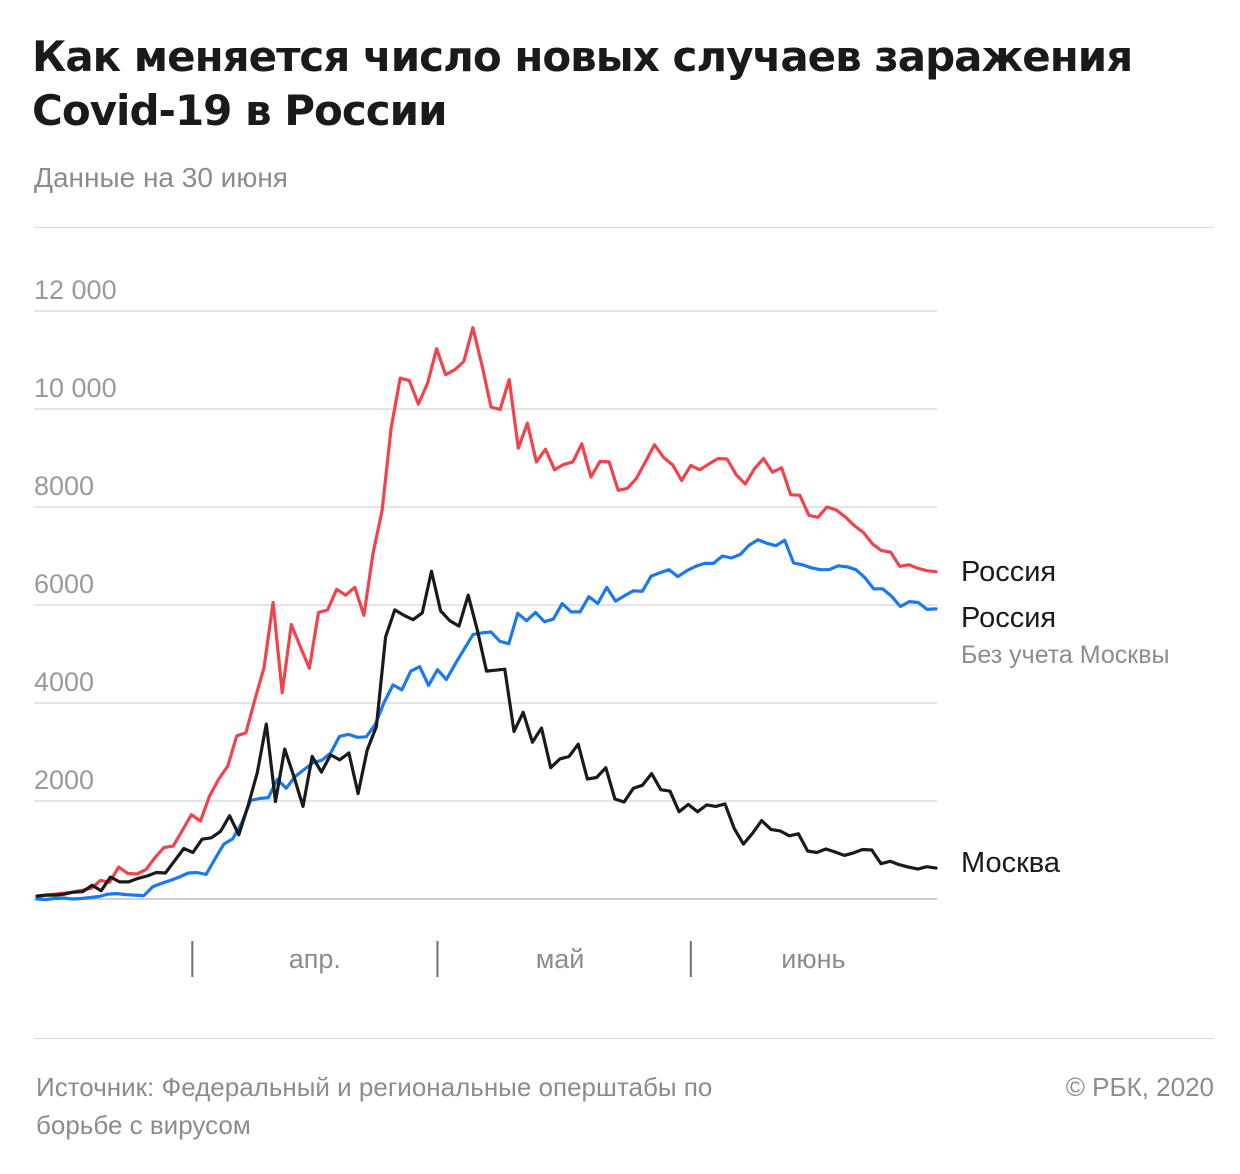  I want to click on series-label: Москва, so click(1011, 863).